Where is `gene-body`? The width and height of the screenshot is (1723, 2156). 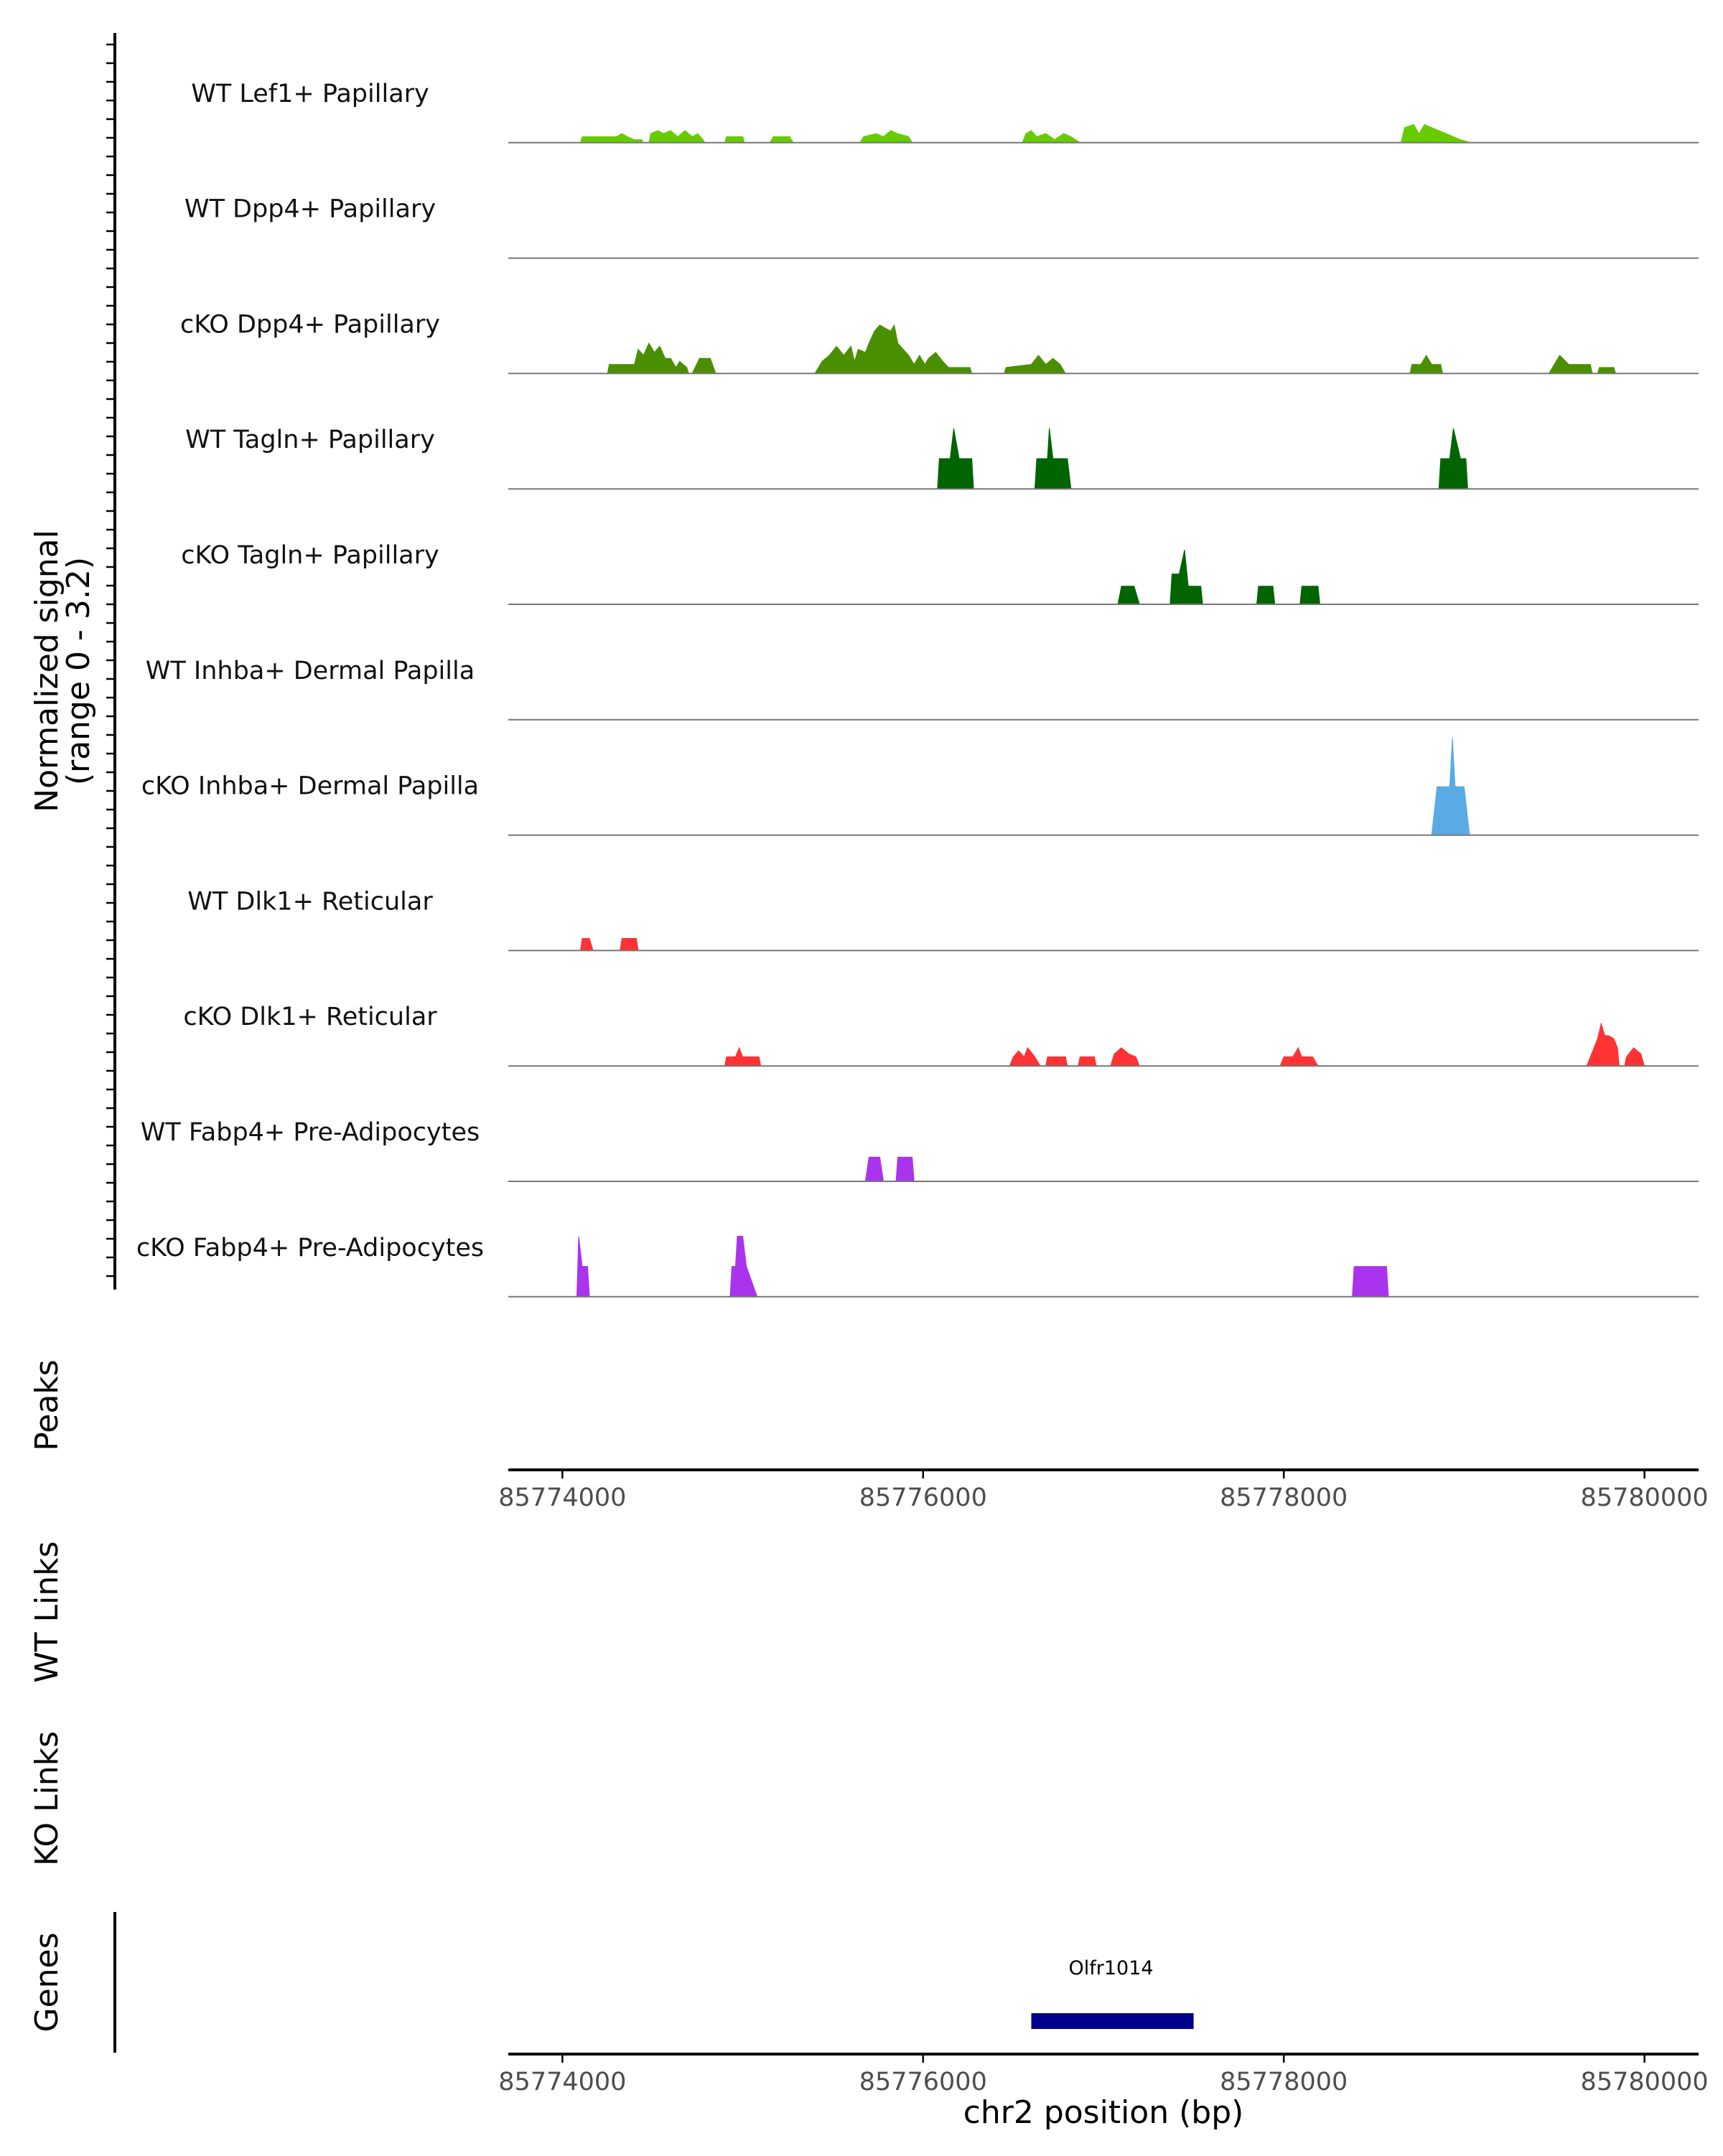 gene-body is located at coordinates (1112, 2021).